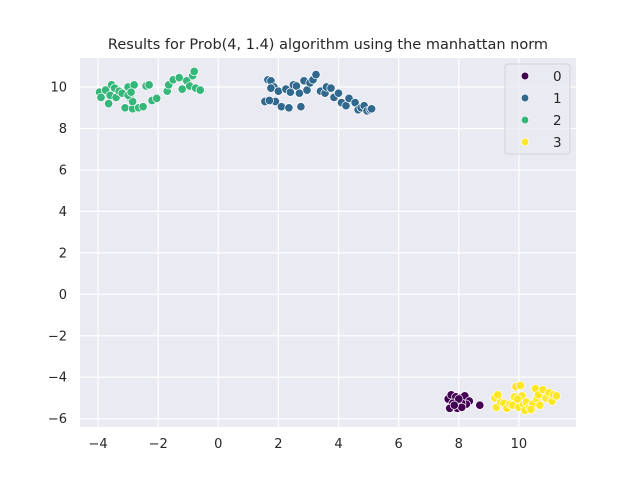 Image resolution: width=640 pixels, height=480 pixels. I want to click on y-tick-label: 4, so click(63, 212).